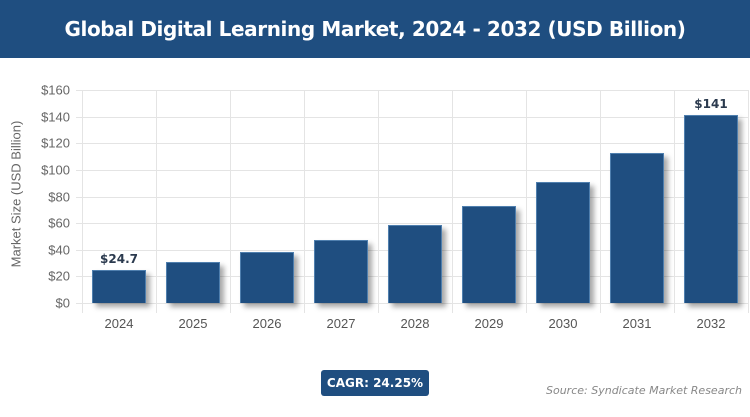 This screenshot has width=750, height=417. I want to click on x-tick-label: 2026, so click(267, 323).